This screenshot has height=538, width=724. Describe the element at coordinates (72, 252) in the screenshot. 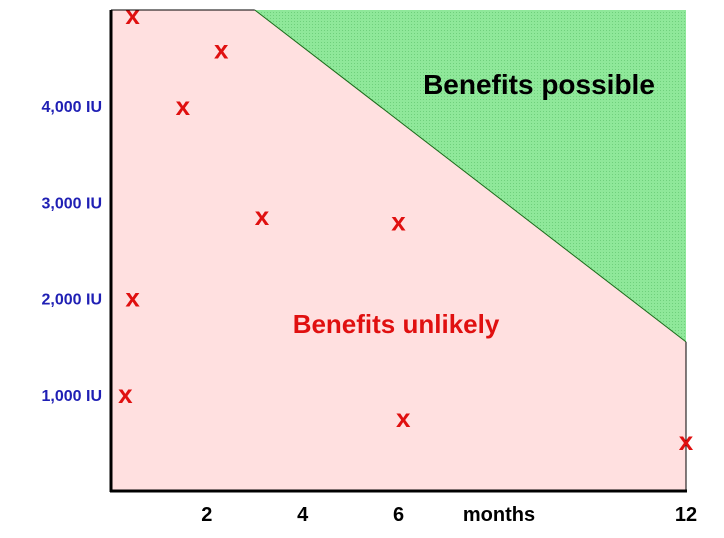

I see `y-tick-labels: 1,000 IU 2,000 IU 3,000 IU 4,000 IU` at that location.